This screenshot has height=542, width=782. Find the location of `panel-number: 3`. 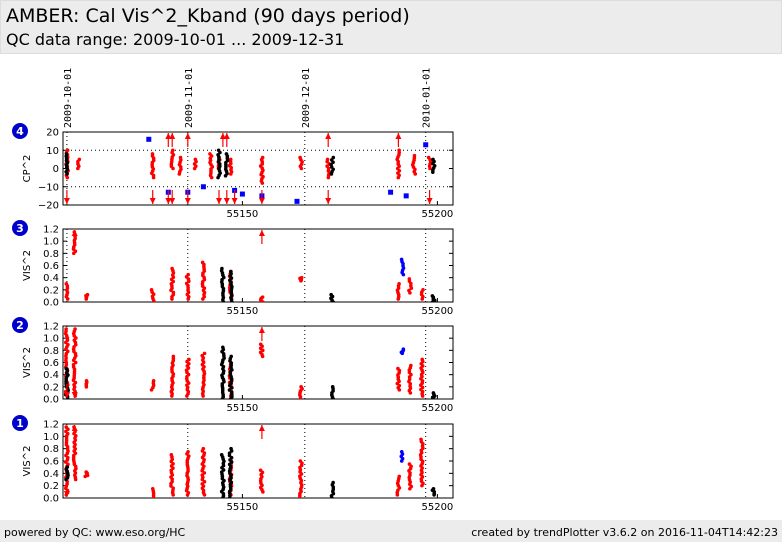

panel-number: 3 is located at coordinates (20, 228).